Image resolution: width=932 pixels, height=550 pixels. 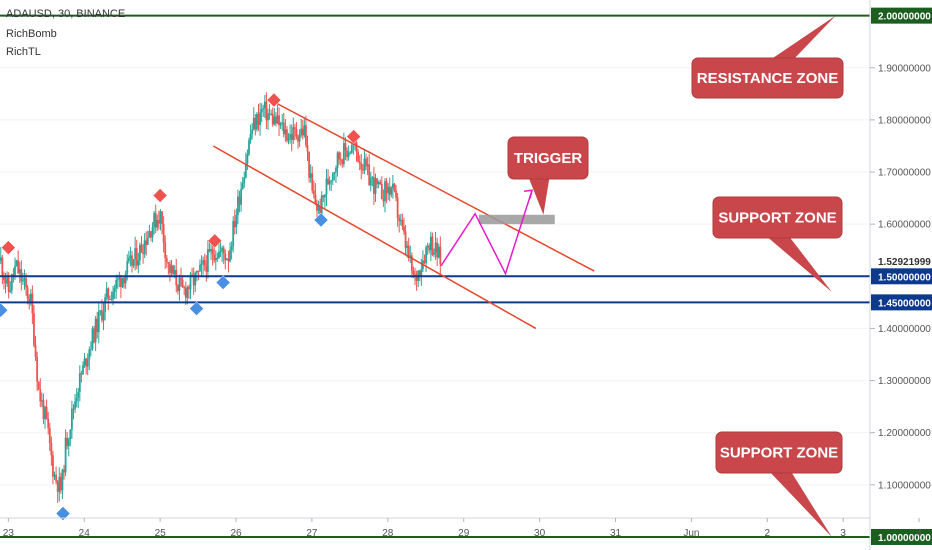 I want to click on callout-pointer, so click(x=800, y=503).